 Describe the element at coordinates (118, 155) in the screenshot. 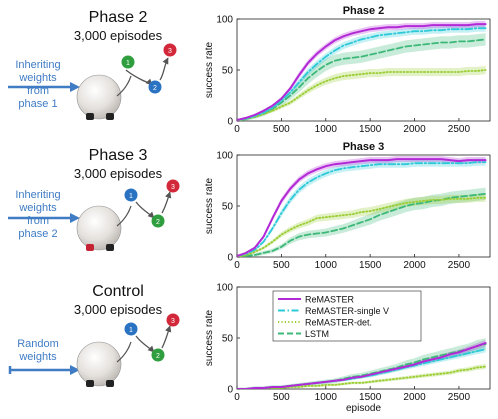

I see `row-heading: Phase 3` at that location.